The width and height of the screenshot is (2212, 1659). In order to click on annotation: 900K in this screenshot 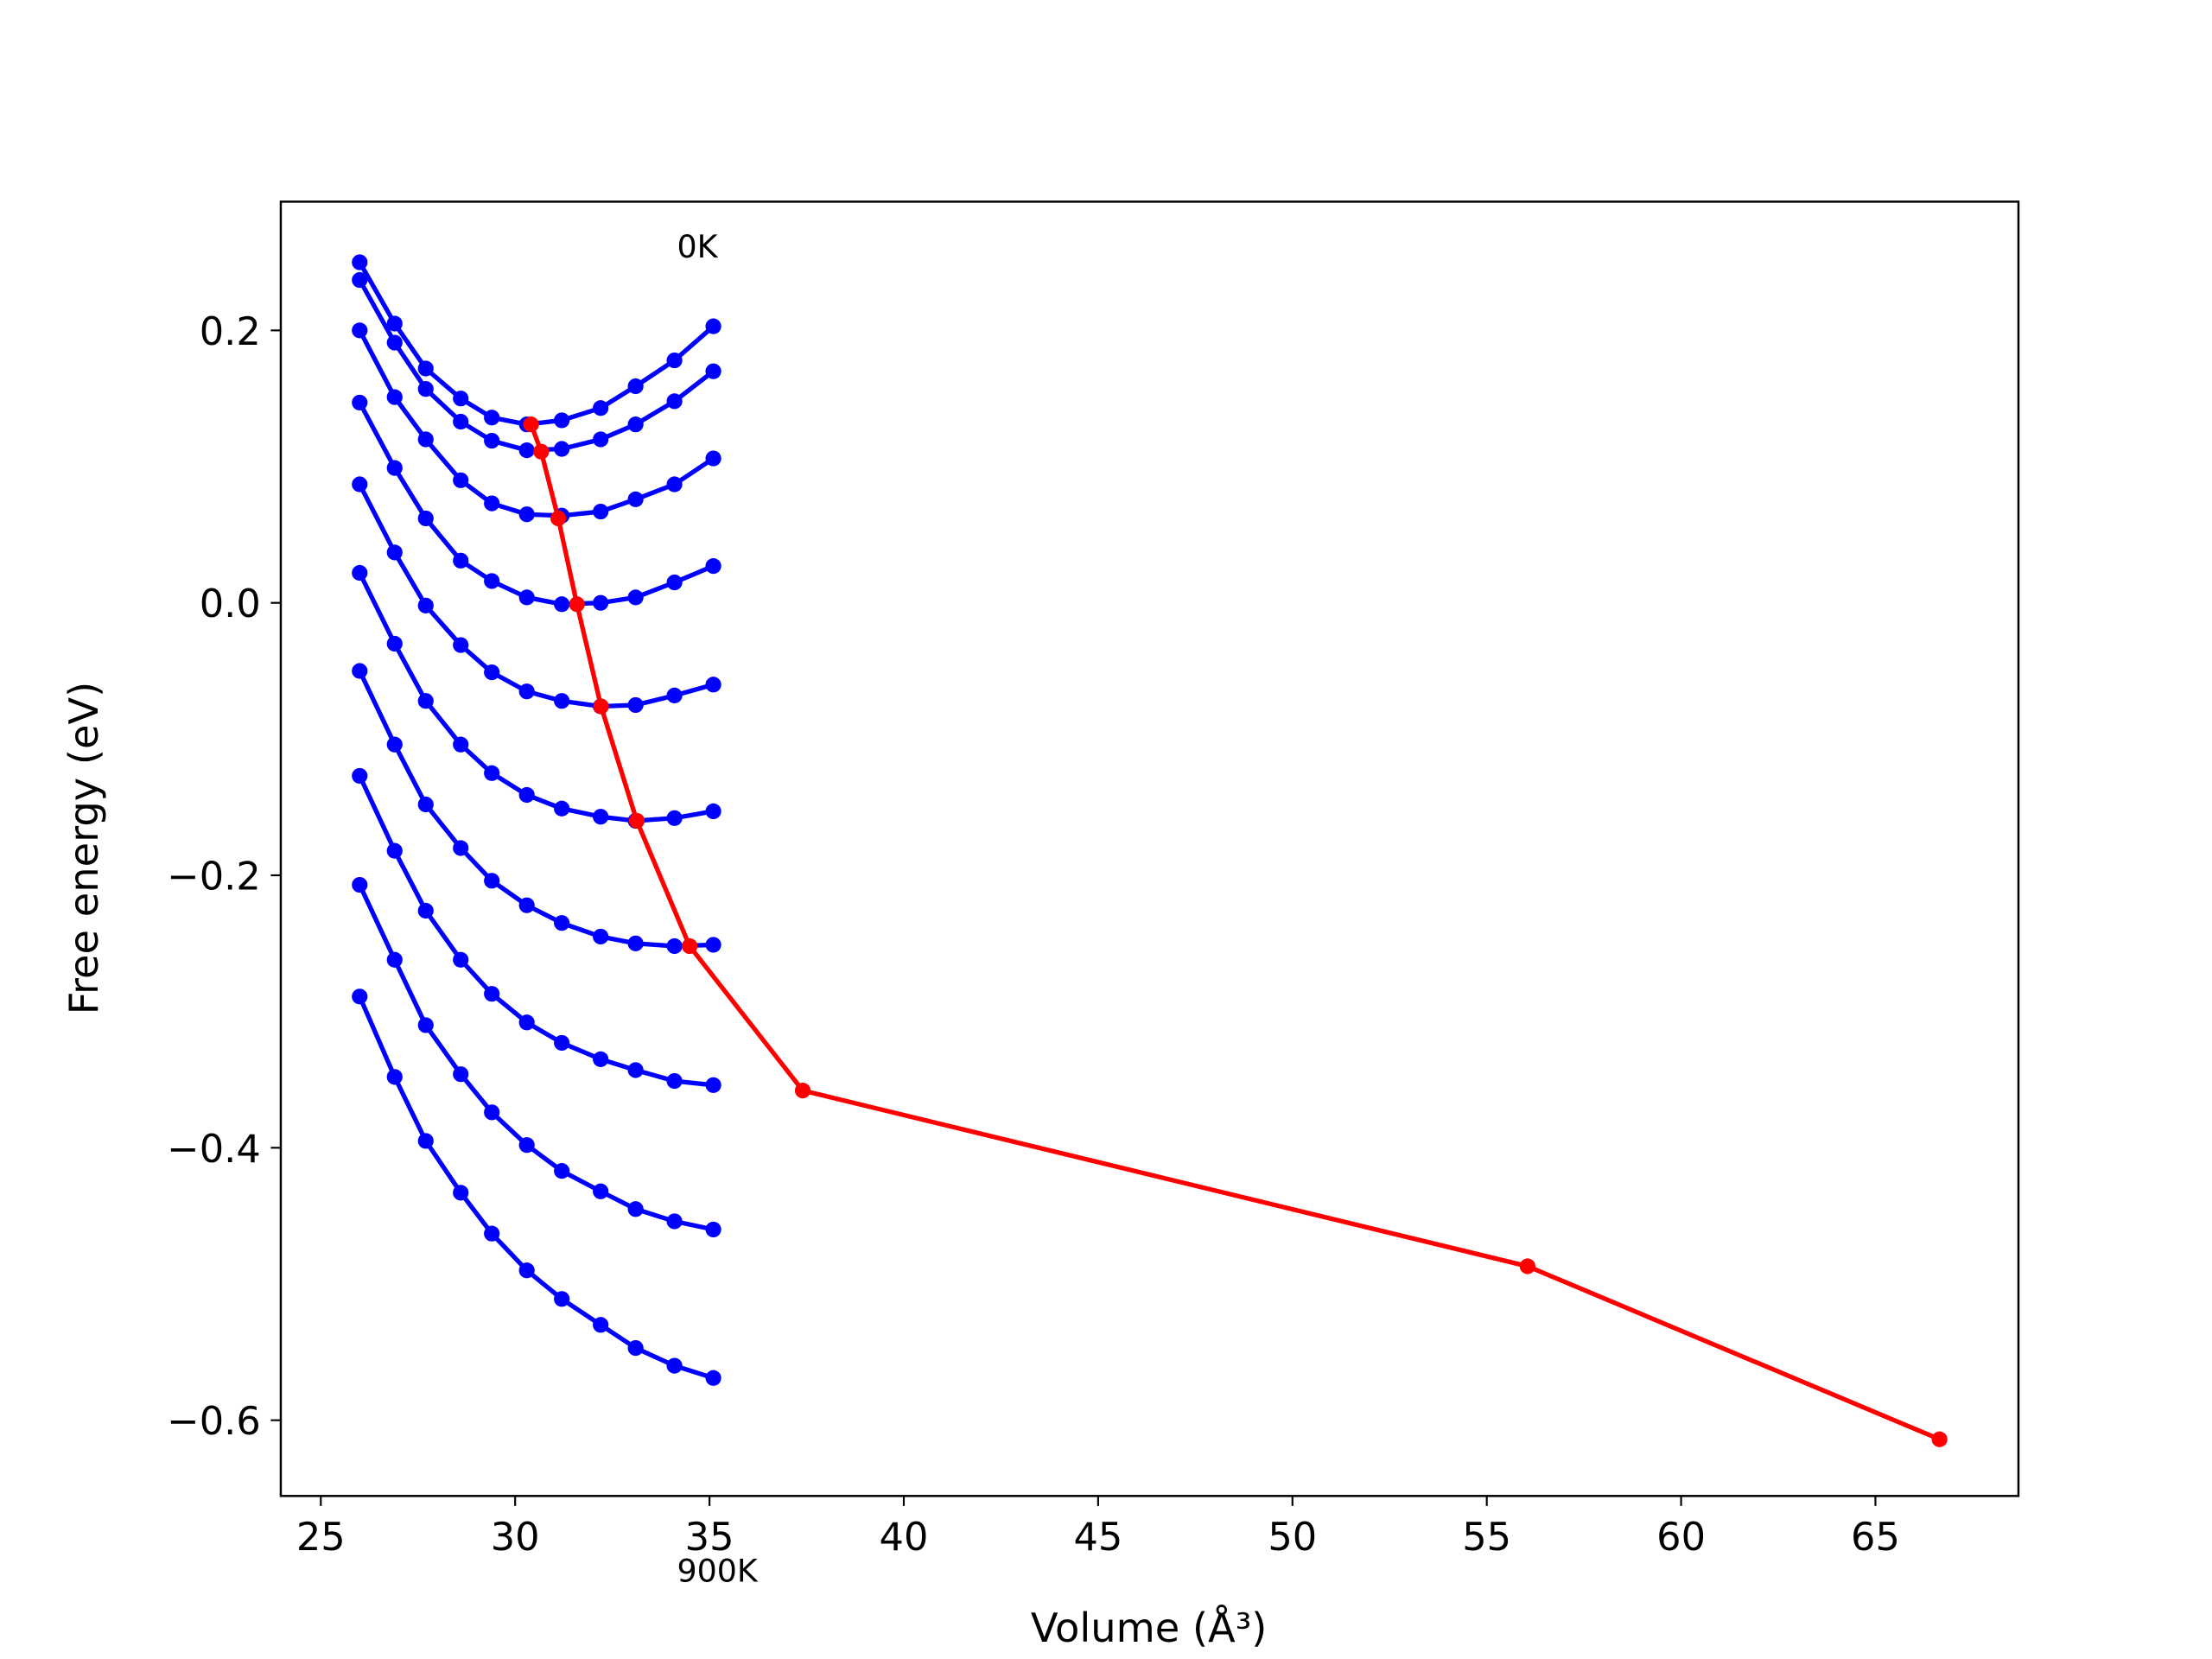, I will do `click(717, 1571)`.